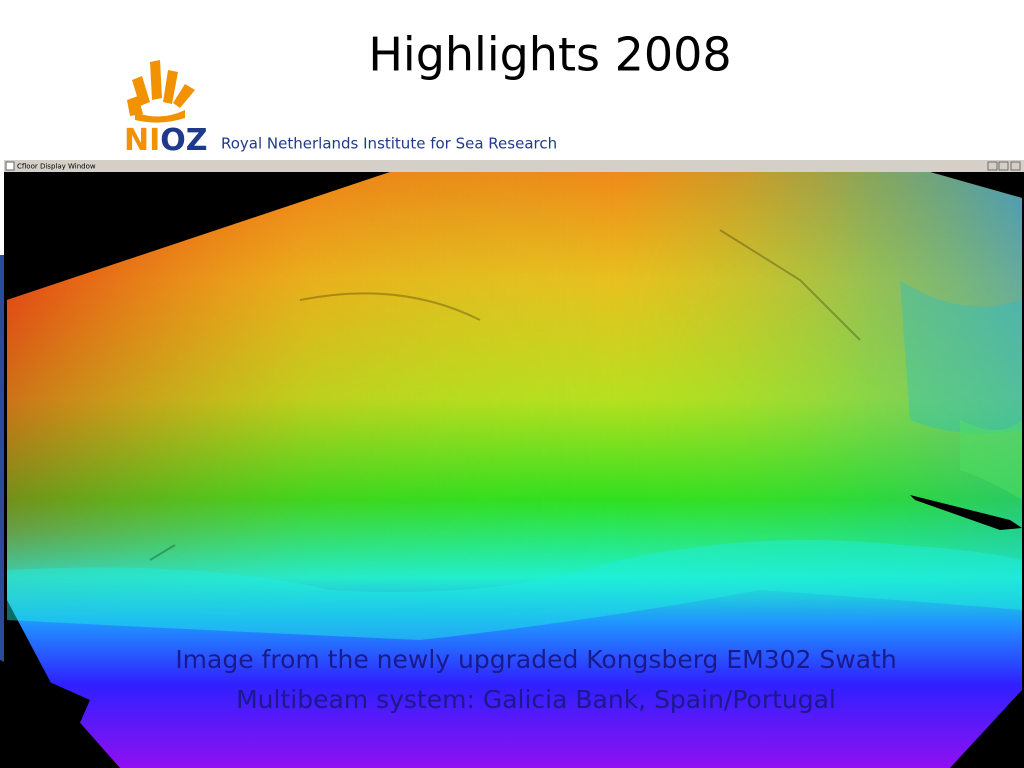  I want to click on window-icon, so click(10, 166).